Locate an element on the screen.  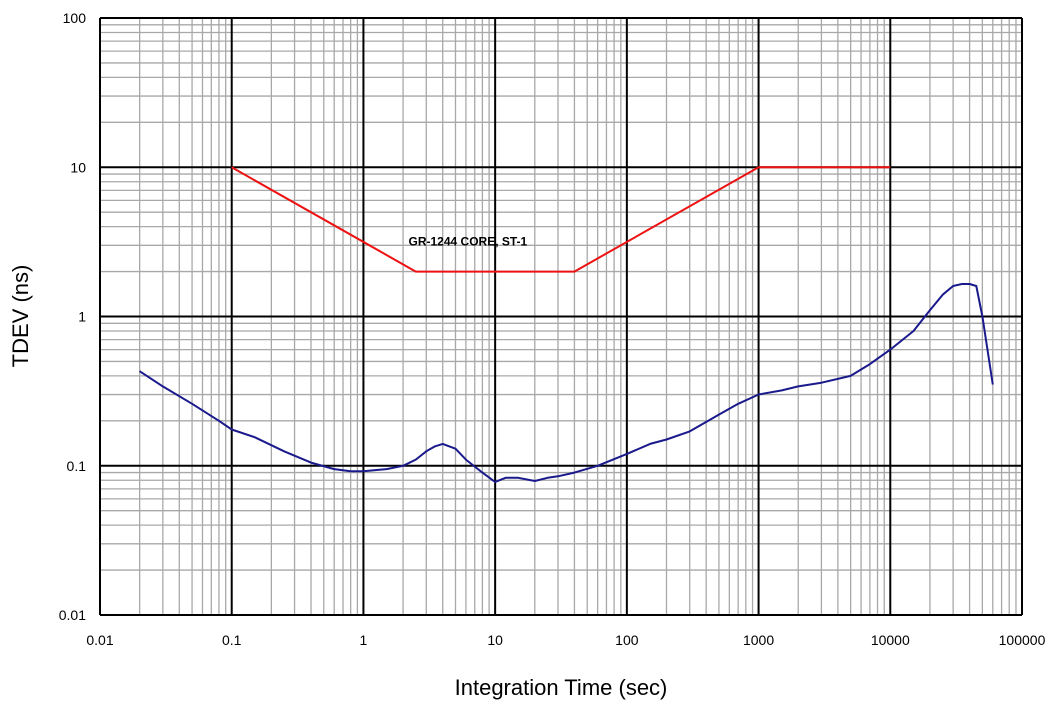
y-tick-label: 100 is located at coordinates (75, 18).